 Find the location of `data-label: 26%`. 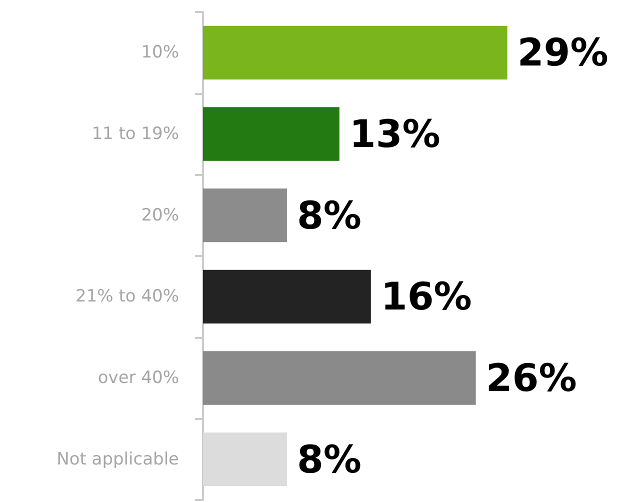

data-label: 26% is located at coordinates (531, 378).